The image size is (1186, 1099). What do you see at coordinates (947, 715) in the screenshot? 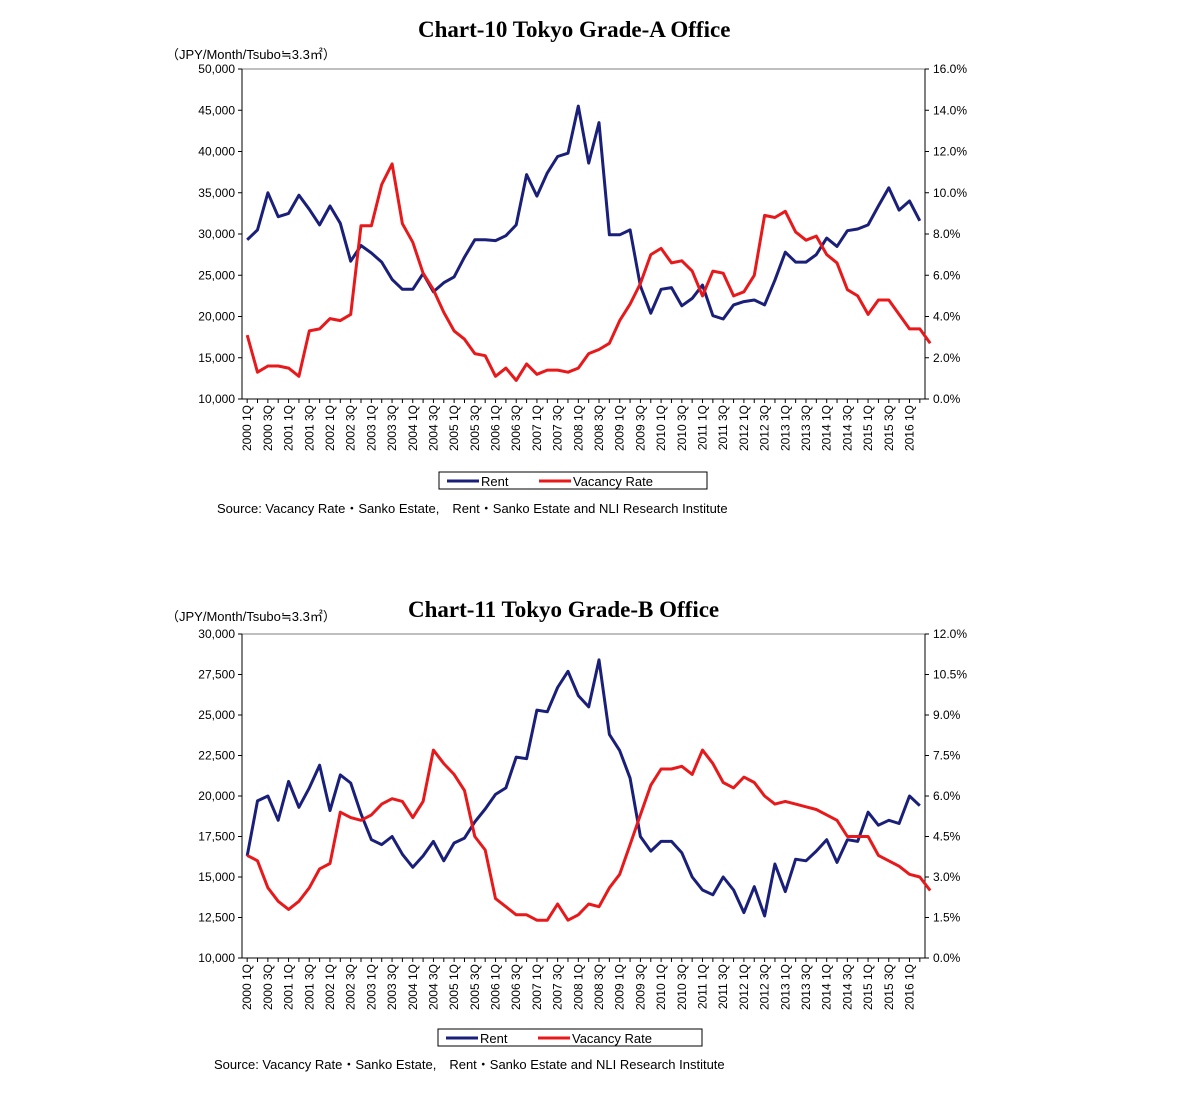
I see `y-right-tick-label: 9.0%` at bounding box center [947, 715].